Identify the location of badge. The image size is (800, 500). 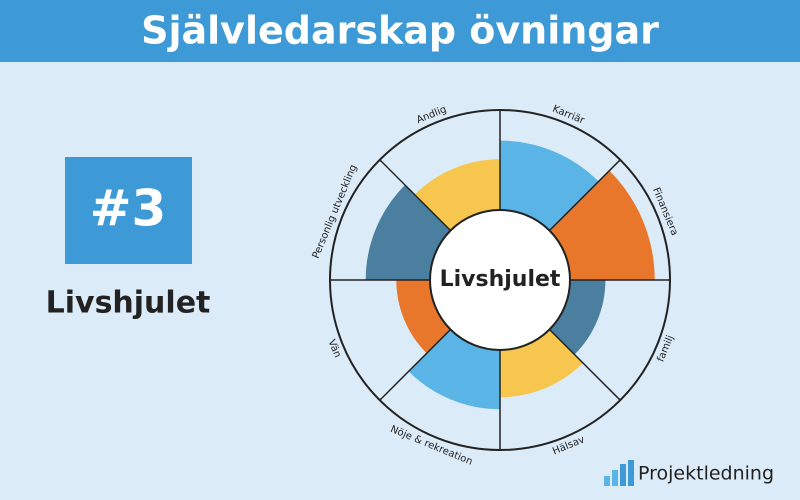
(128, 210).